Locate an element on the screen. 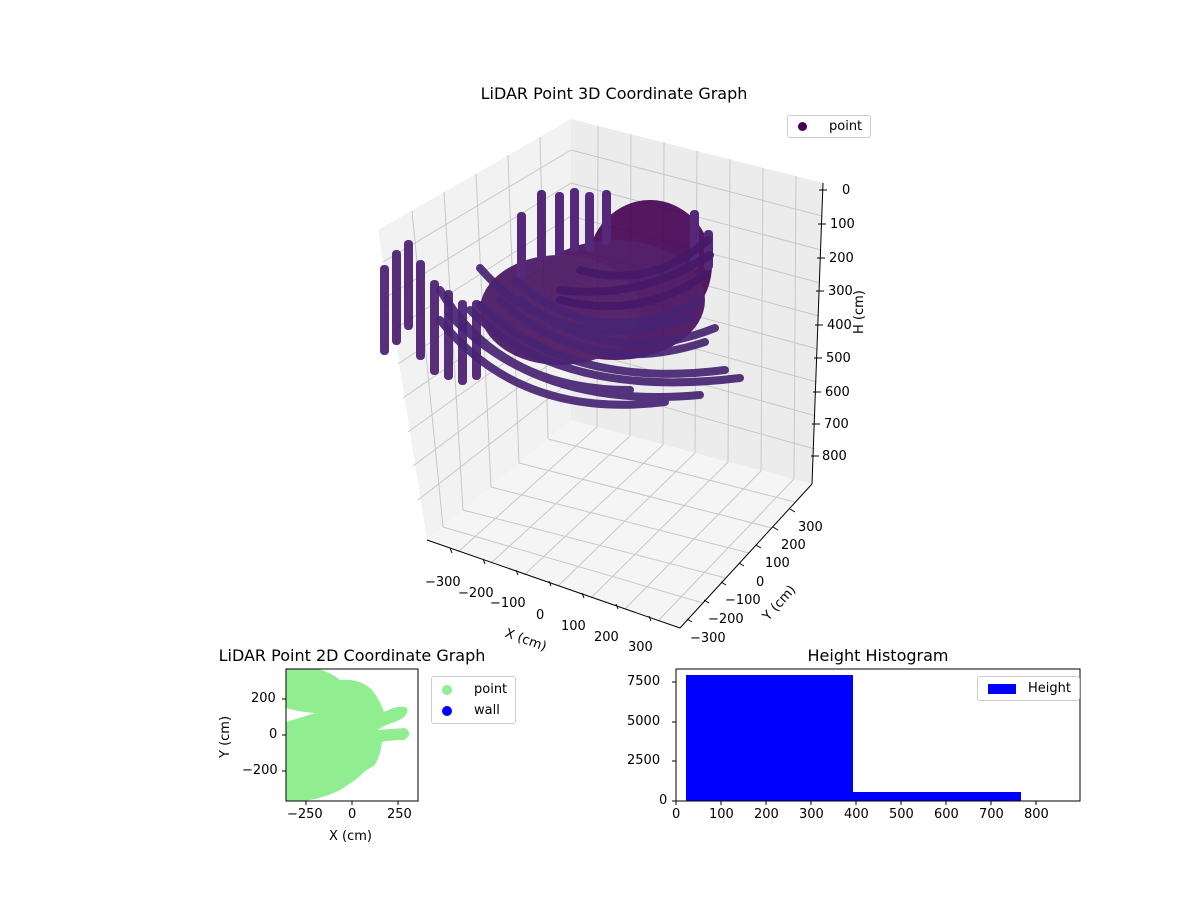  histogram-legend: Height is located at coordinates (1028, 688).